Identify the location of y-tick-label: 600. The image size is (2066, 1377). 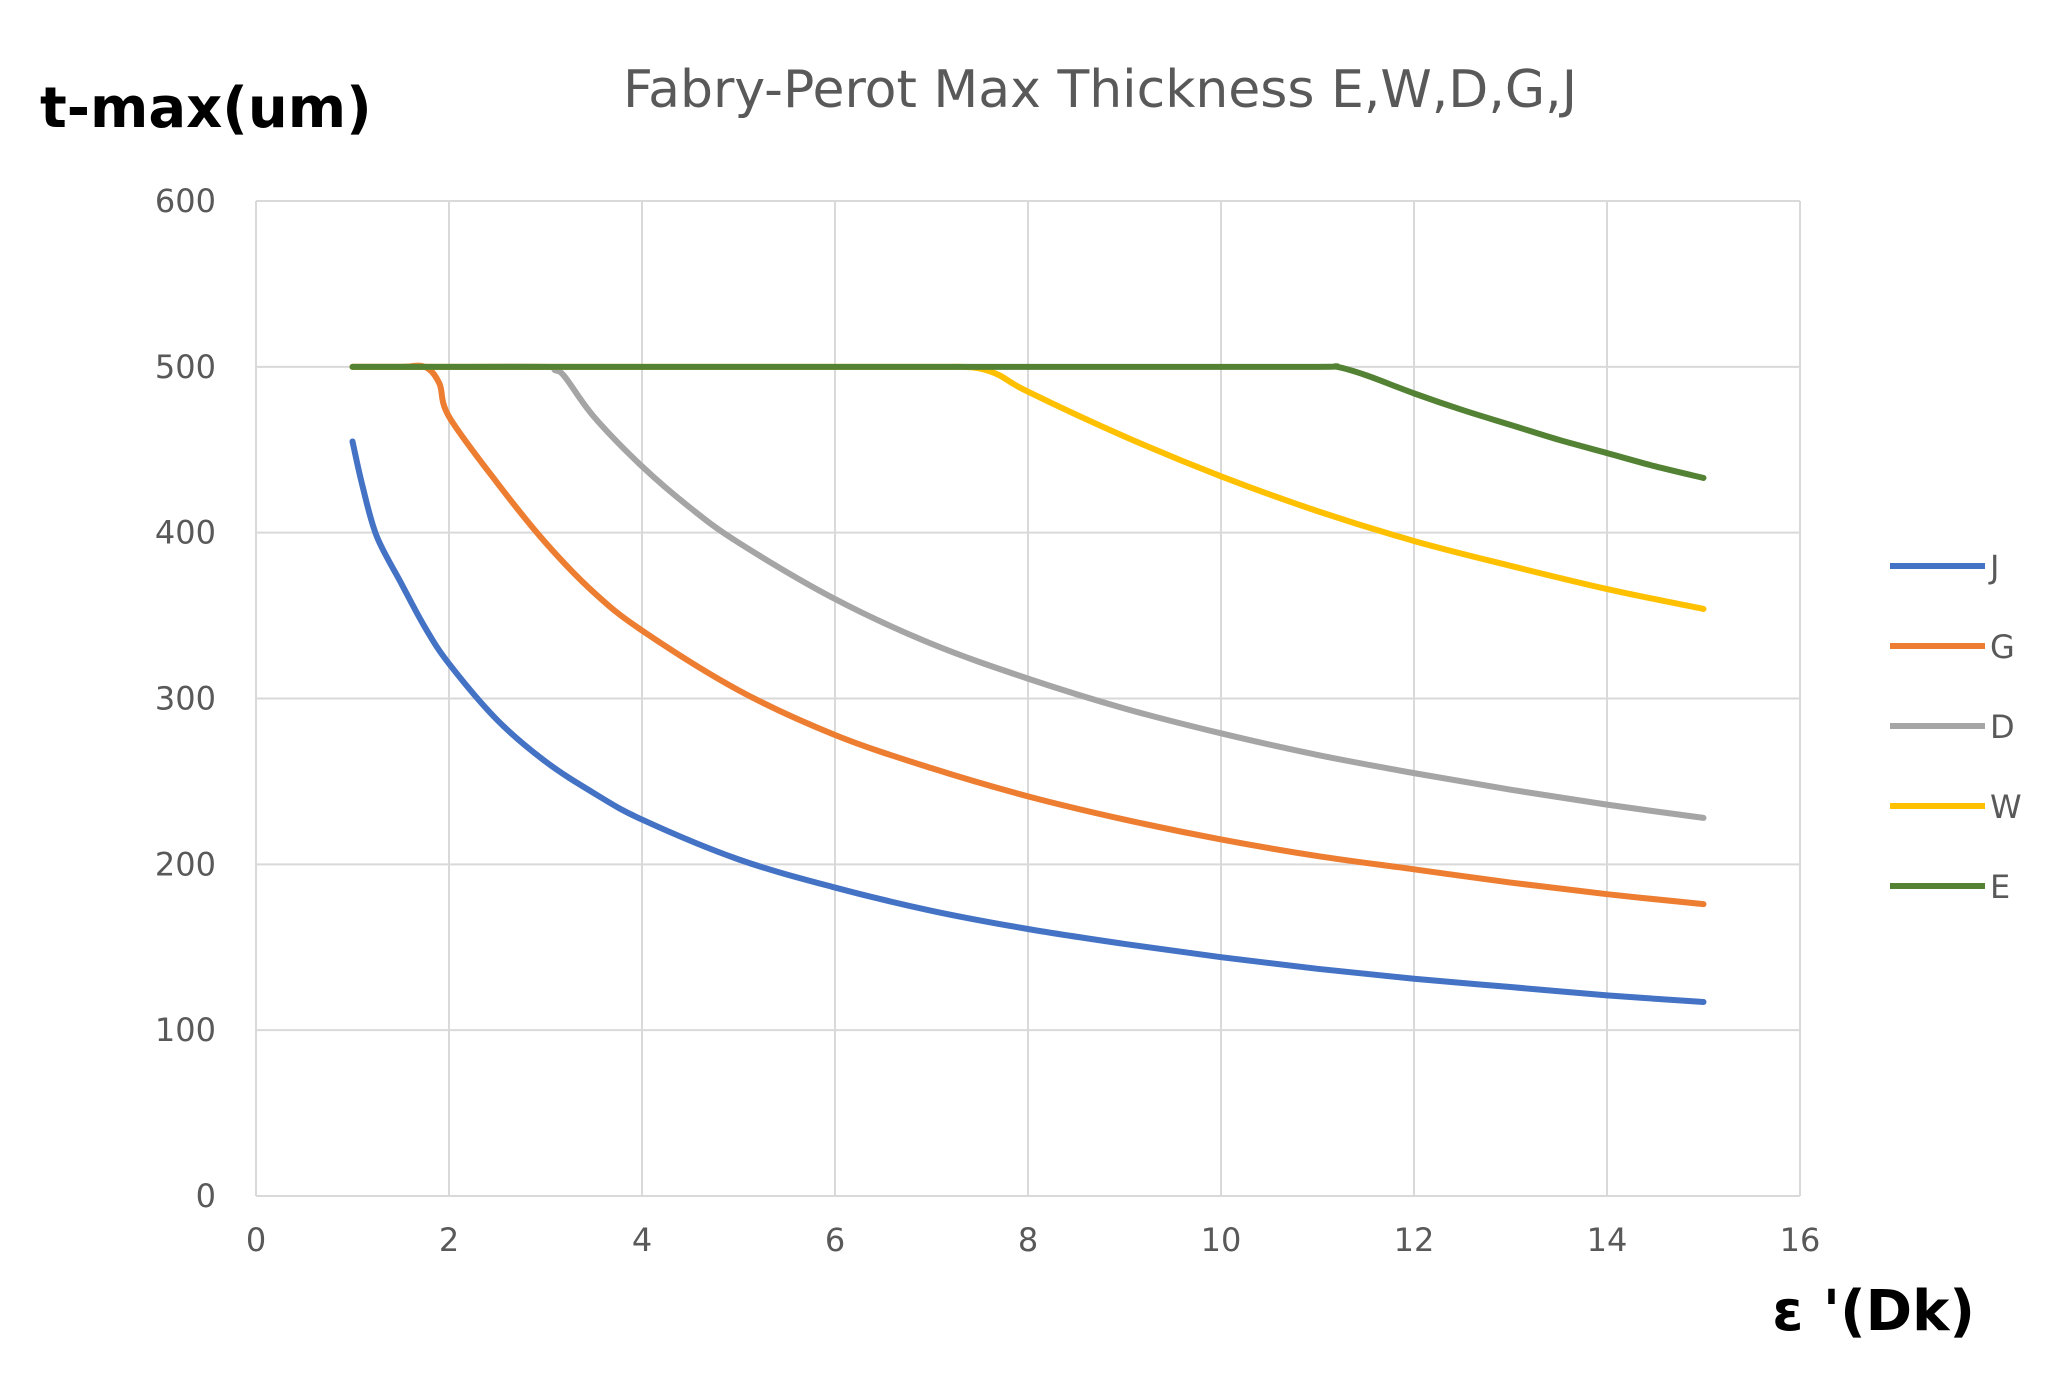
(185, 201).